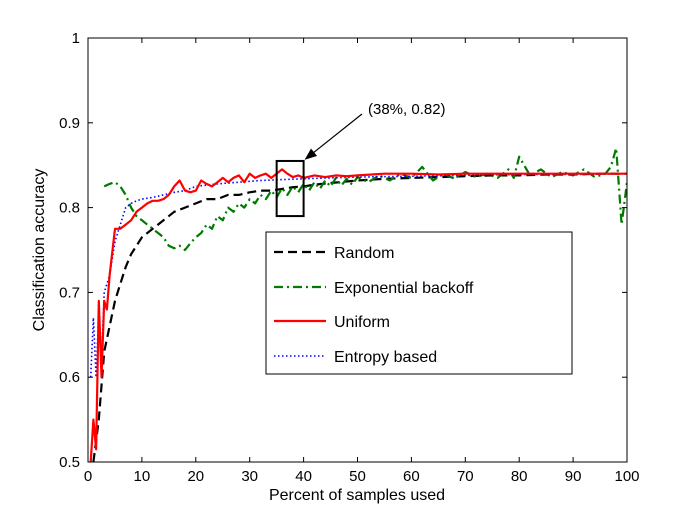 The width and height of the screenshot is (678, 520). Describe the element at coordinates (39, 250) in the screenshot. I see `y-axis-label: Classification accuracy` at that location.